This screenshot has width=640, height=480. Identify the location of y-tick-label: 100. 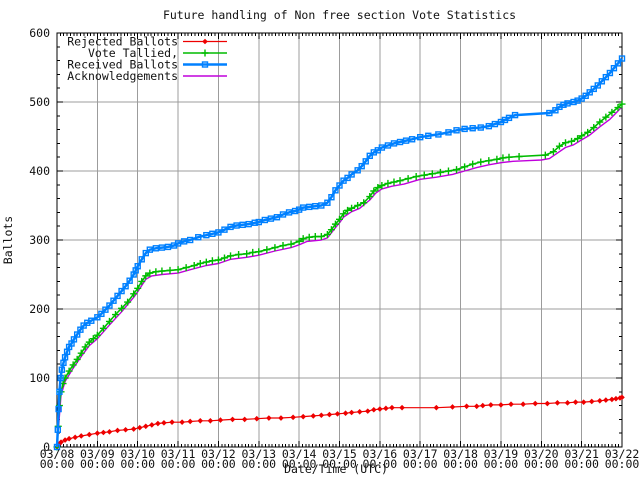
(39, 378).